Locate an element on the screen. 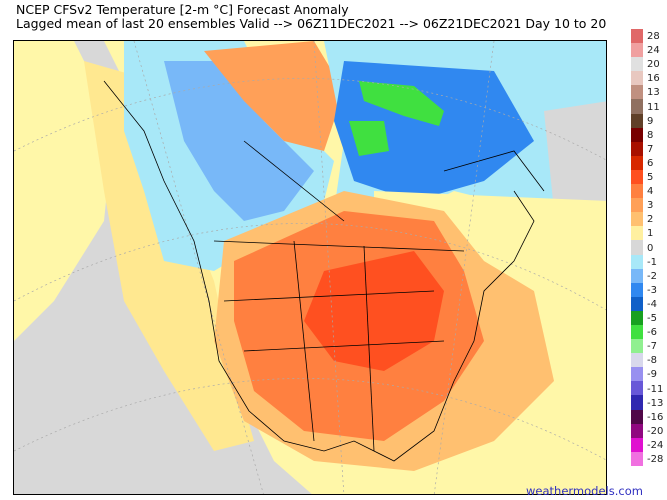 Image resolution: width=667 pixels, height=500 pixels. red-orange-core is located at coordinates (374, 311).